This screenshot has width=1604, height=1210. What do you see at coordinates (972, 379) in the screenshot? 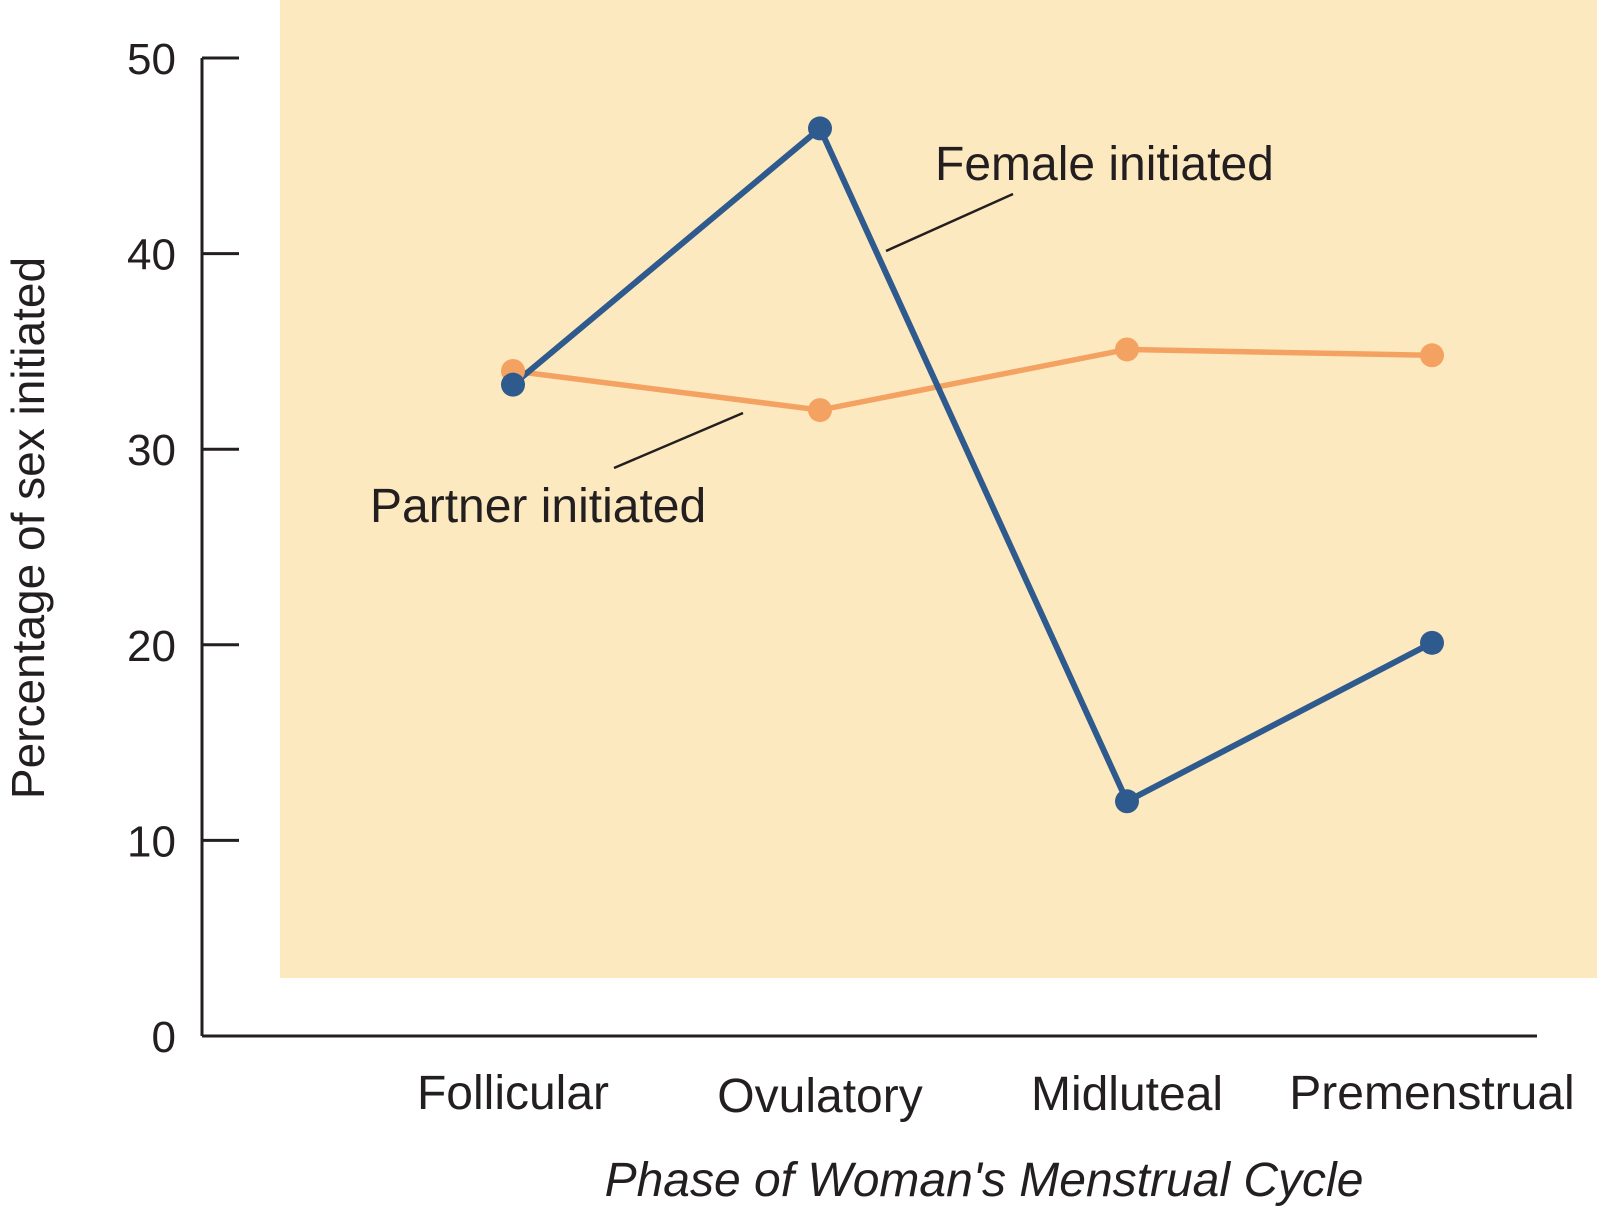
I see `partner-initiated-line` at bounding box center [972, 379].